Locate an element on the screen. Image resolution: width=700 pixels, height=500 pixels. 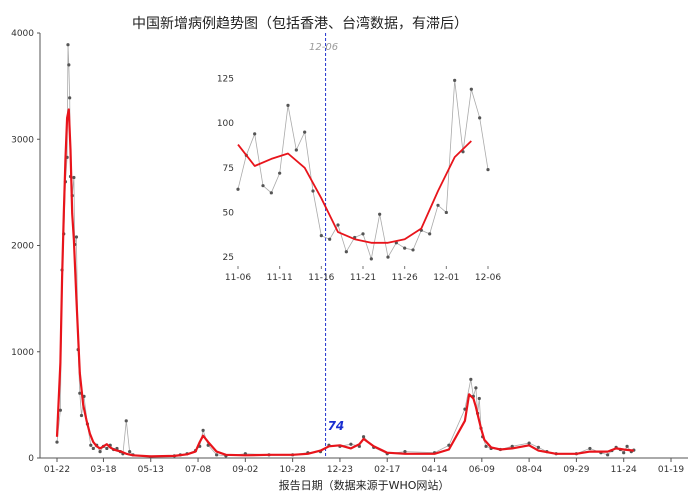
x-tick-label: 08-04 is located at coordinates (529, 470).